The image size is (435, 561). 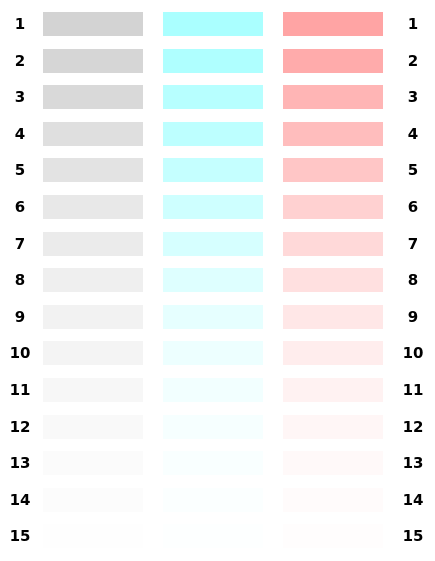 What do you see at coordinates (413, 317) in the screenshot?
I see `row-number-right: 9` at bounding box center [413, 317].